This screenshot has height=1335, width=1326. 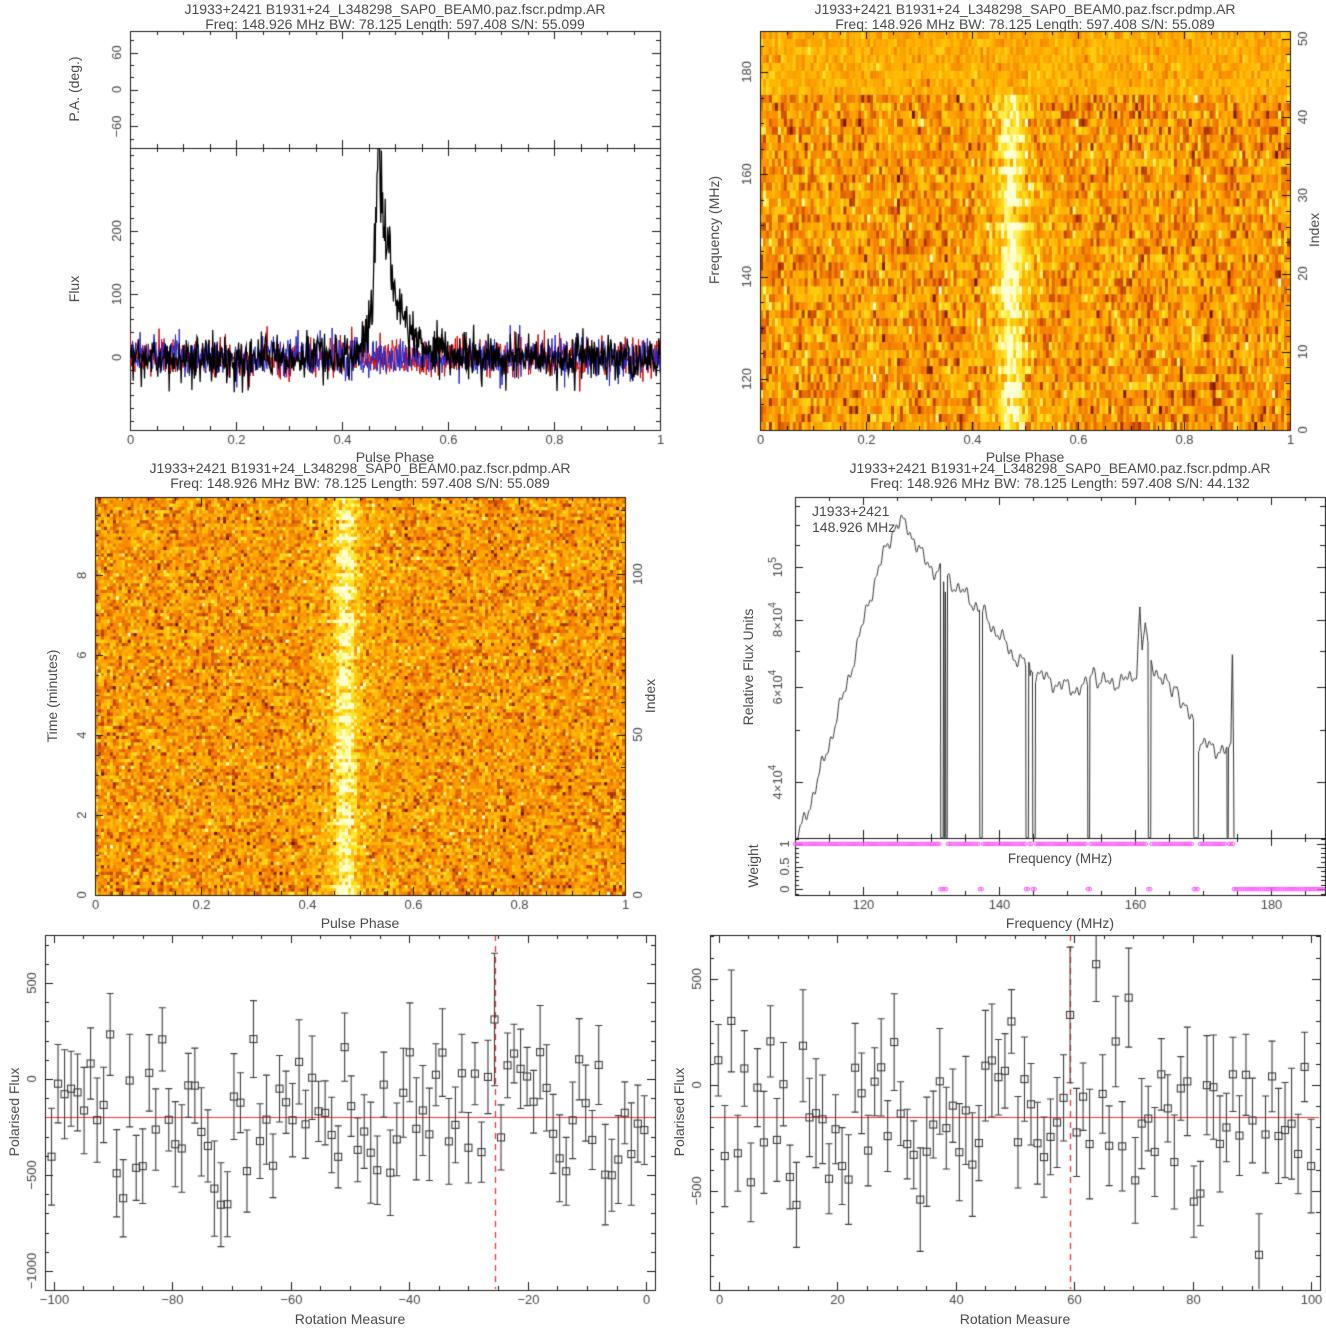 I want to click on spectrum-annotation-source: J1933+2421, so click(x=851, y=511).